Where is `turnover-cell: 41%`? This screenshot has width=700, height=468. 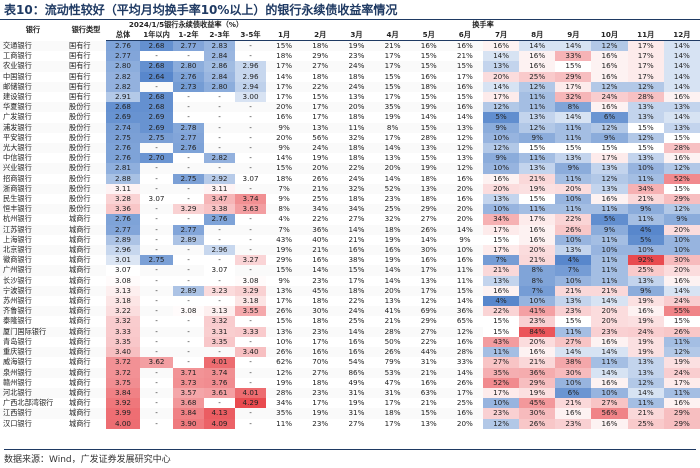
turnover-cell: 41% is located at coordinates (537, 311).